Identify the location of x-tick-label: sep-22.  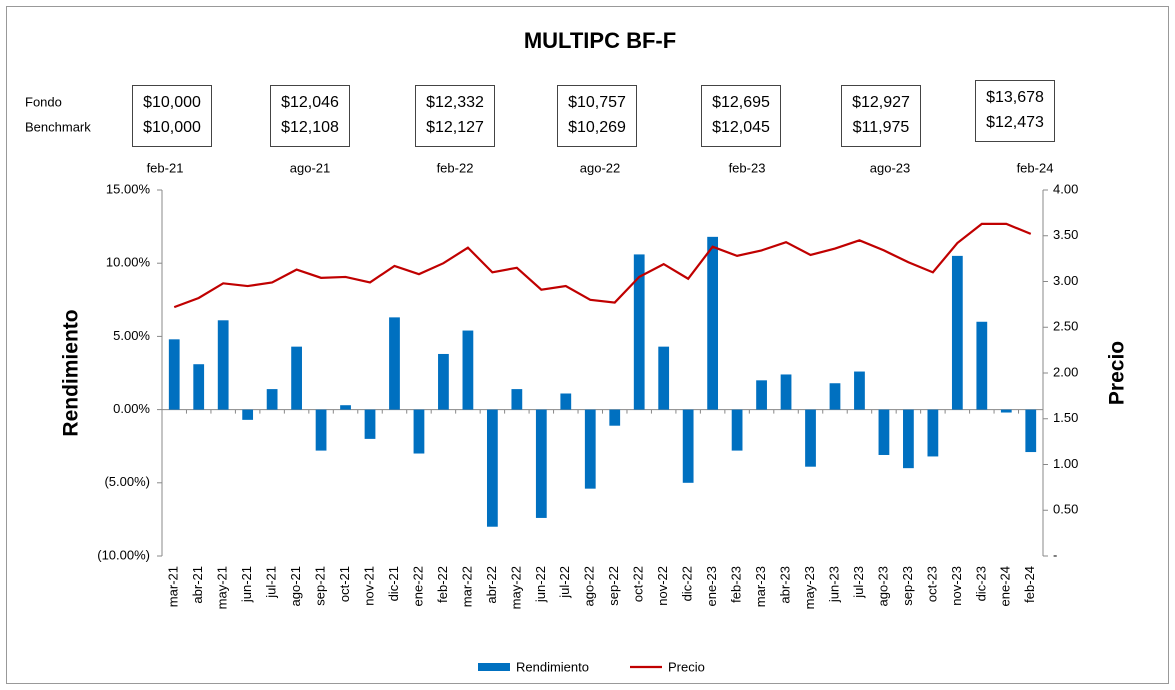
(613, 586).